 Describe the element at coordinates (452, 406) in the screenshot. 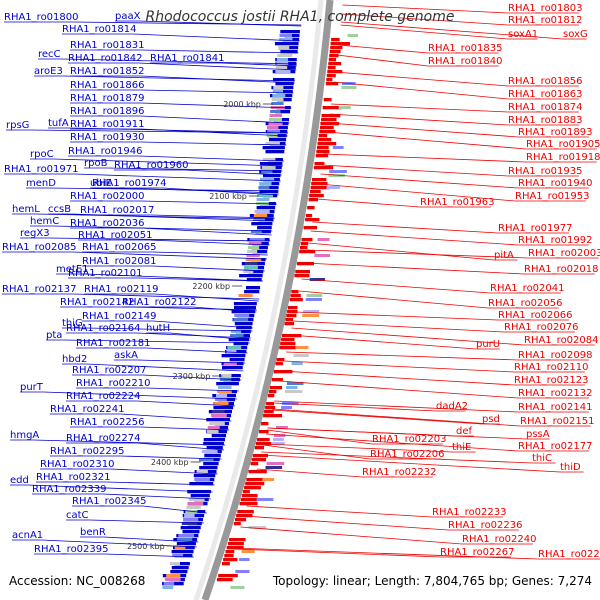

I see `right-gene-label: dadA2` at that location.